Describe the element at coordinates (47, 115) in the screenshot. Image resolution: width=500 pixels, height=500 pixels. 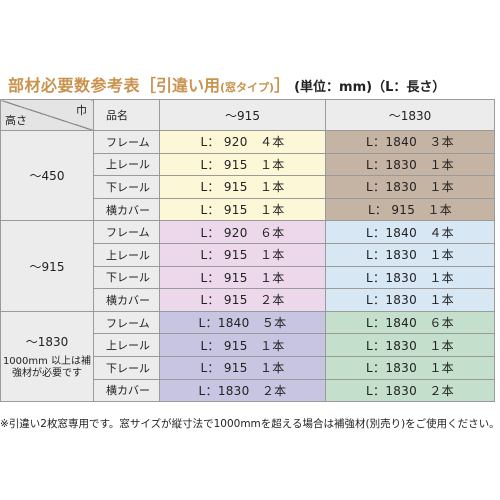
I see `corner-cell: 巾 高さ` at that location.